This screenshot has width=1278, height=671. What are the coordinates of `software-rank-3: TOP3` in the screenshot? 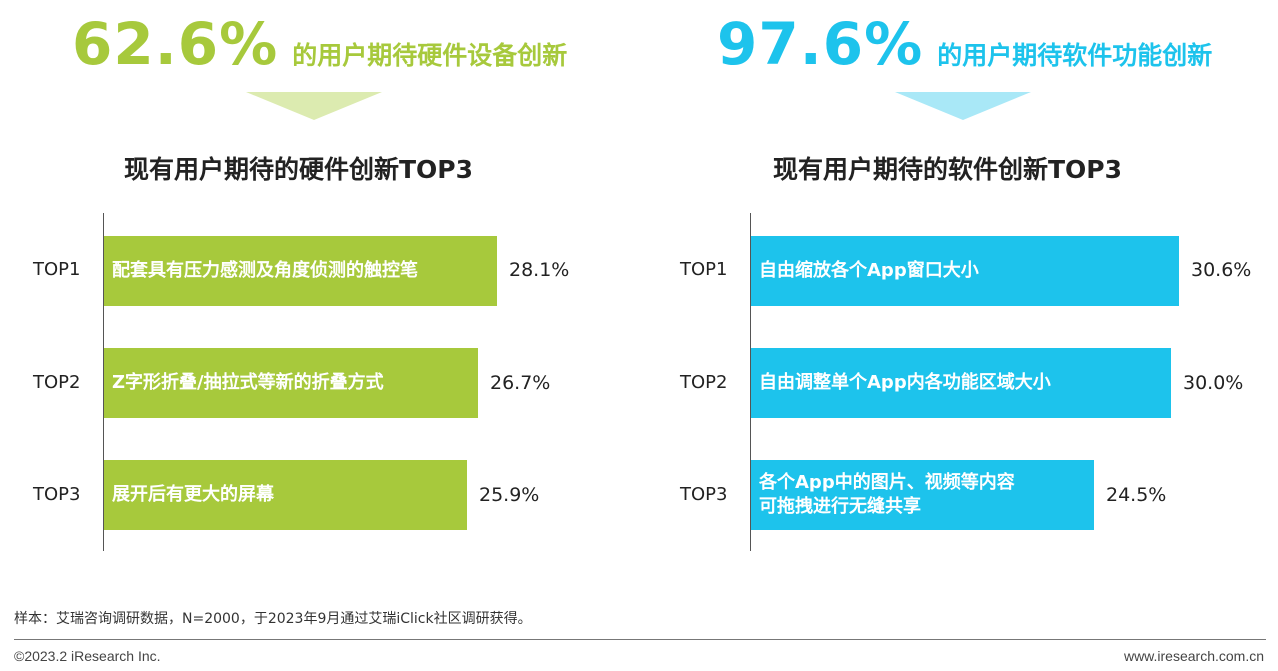 It's located at (704, 494).